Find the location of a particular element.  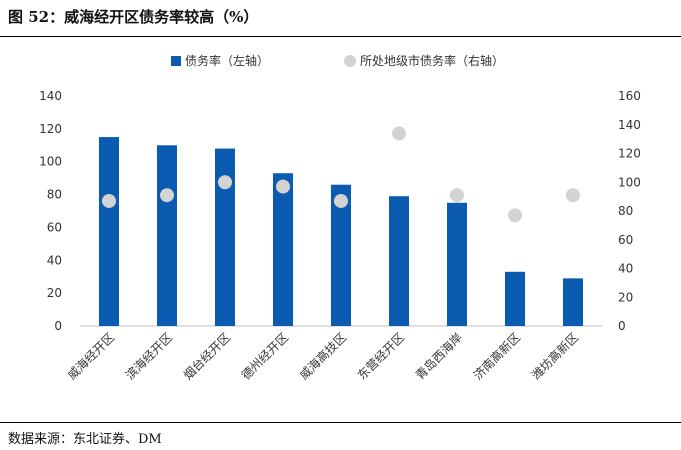

legend-dot-swatch is located at coordinates (350, 61).